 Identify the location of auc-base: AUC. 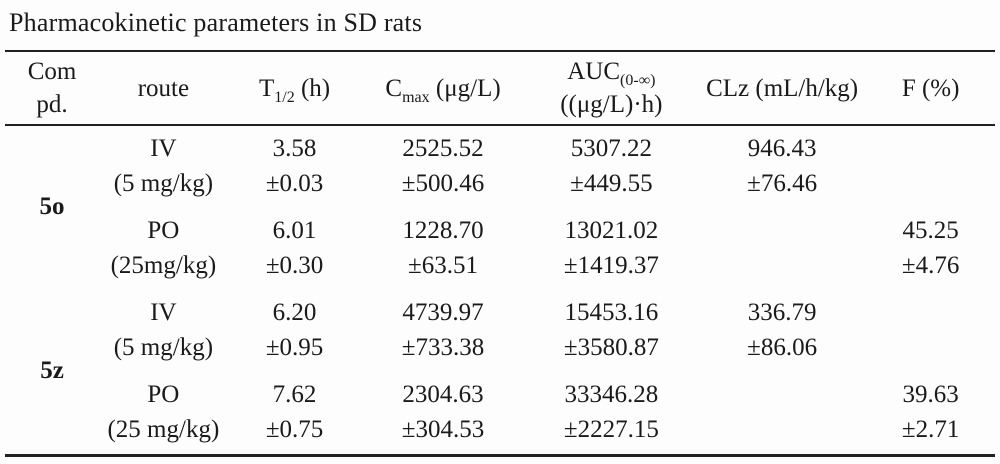
(594, 71).